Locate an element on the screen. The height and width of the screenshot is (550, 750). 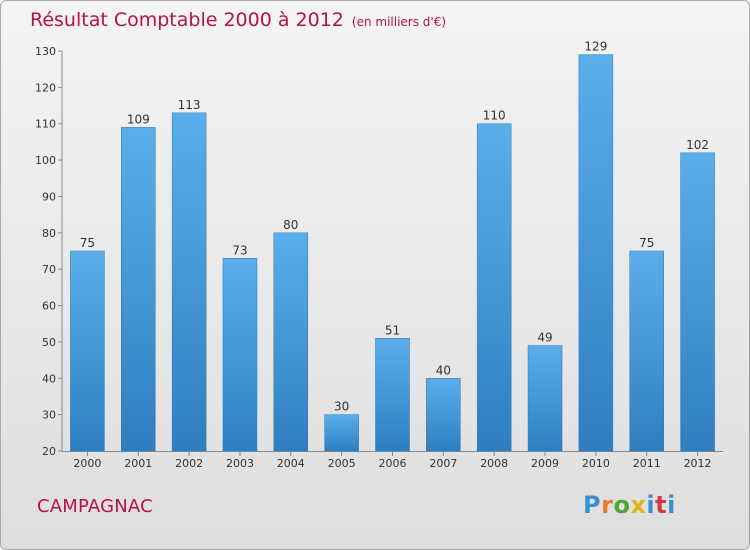
bar-value-label: 113 is located at coordinates (189, 105).